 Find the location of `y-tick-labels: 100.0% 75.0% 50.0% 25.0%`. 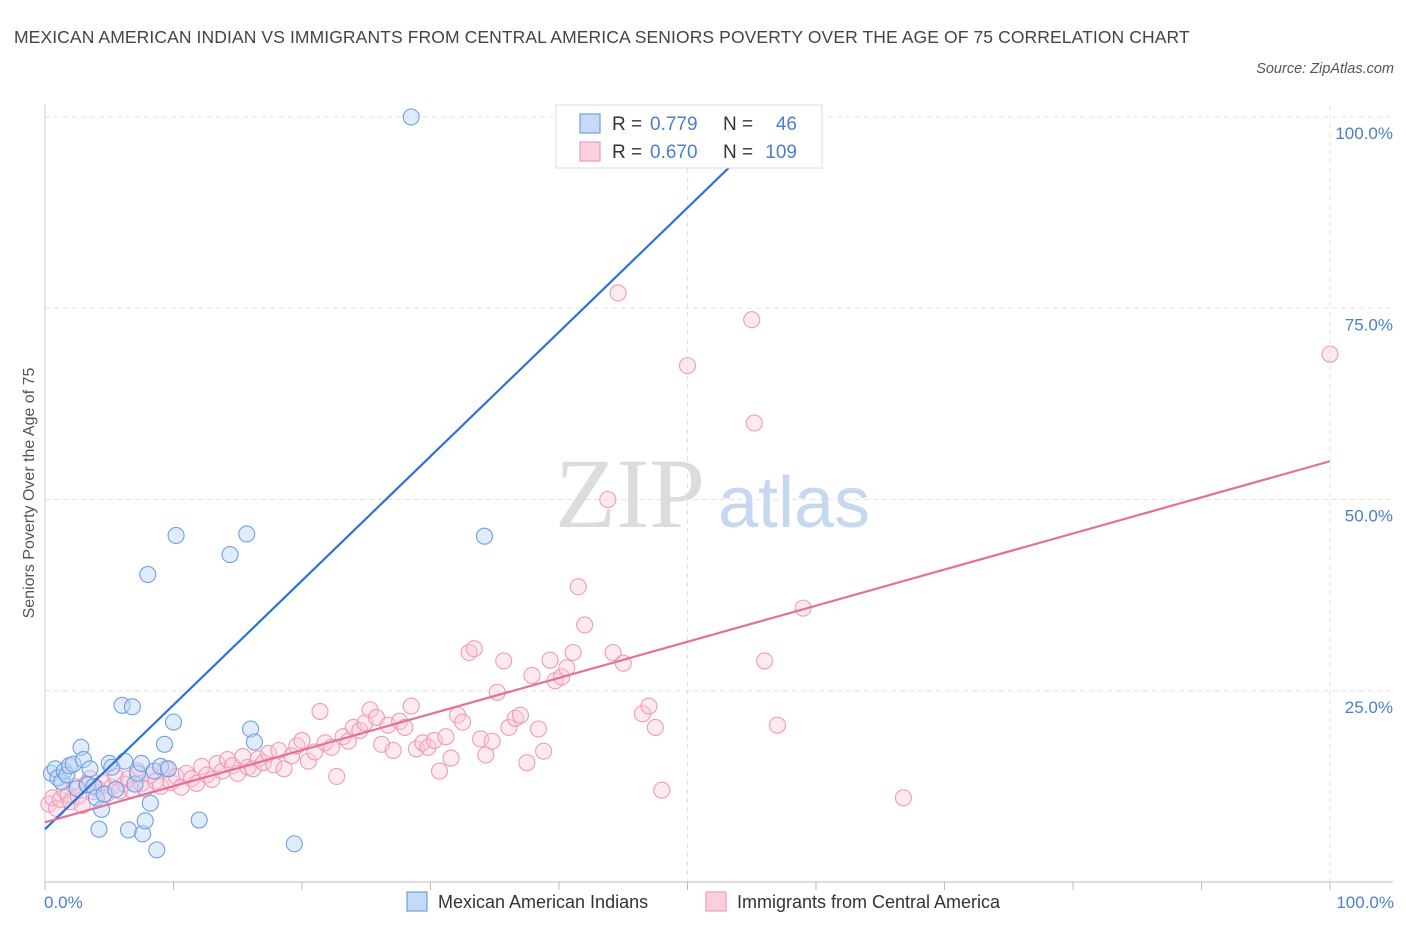

y-tick-labels: 100.0% 75.0% 50.0% 25.0% is located at coordinates (1364, 420).